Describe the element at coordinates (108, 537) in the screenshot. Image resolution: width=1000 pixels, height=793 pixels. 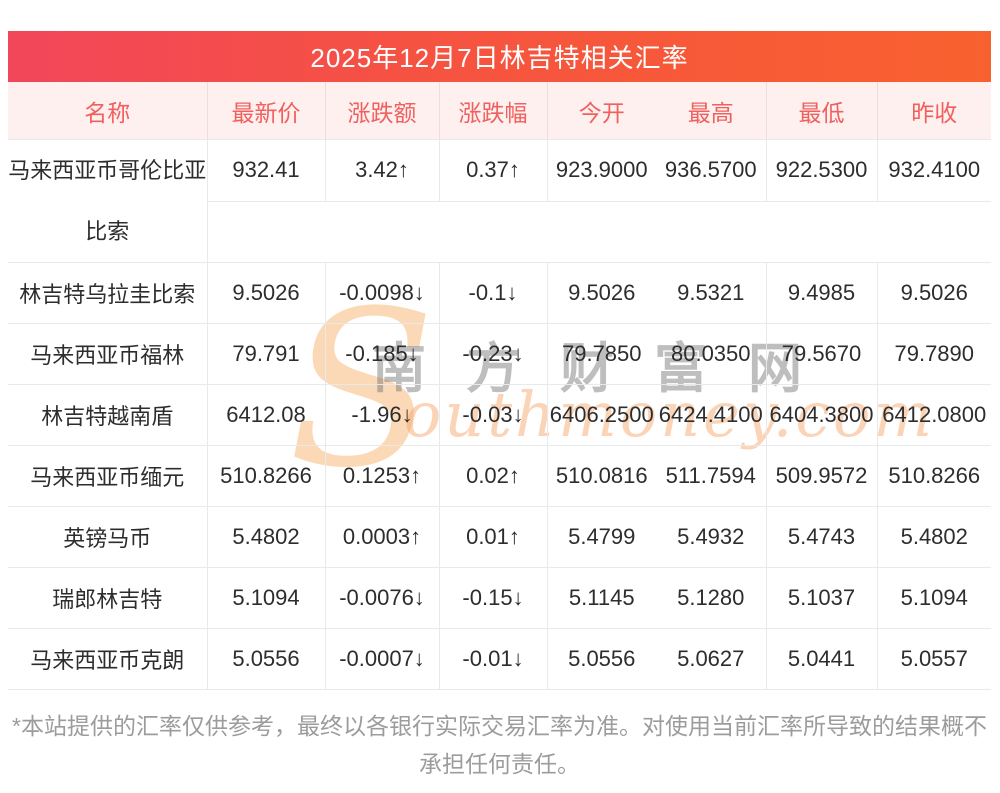
I see `cell-currency-name: 英镑马币` at that location.